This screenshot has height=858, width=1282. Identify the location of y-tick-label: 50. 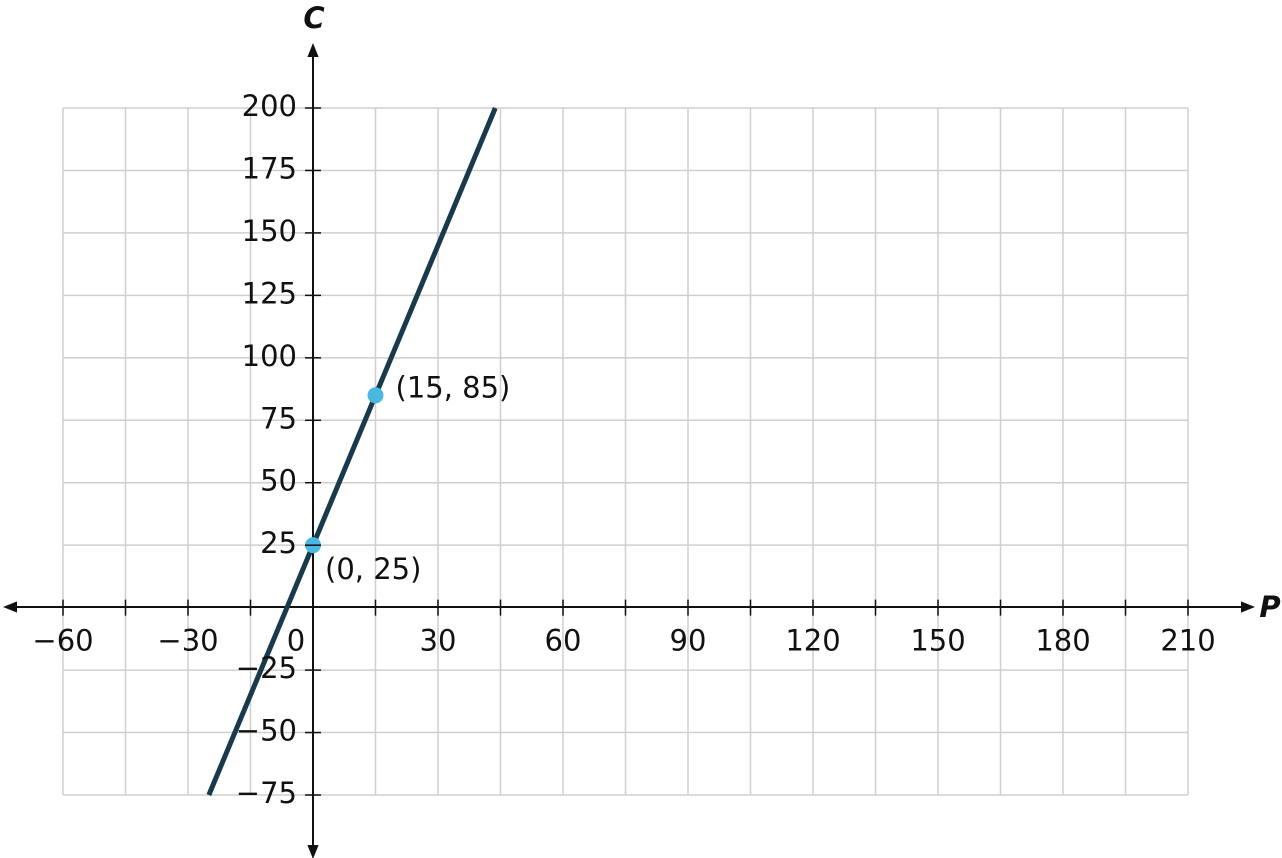
(278, 481).